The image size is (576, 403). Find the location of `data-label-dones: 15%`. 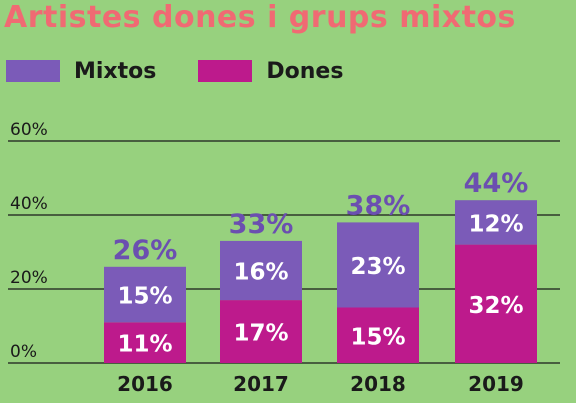

data-label-dones: 15% is located at coordinates (377, 337).